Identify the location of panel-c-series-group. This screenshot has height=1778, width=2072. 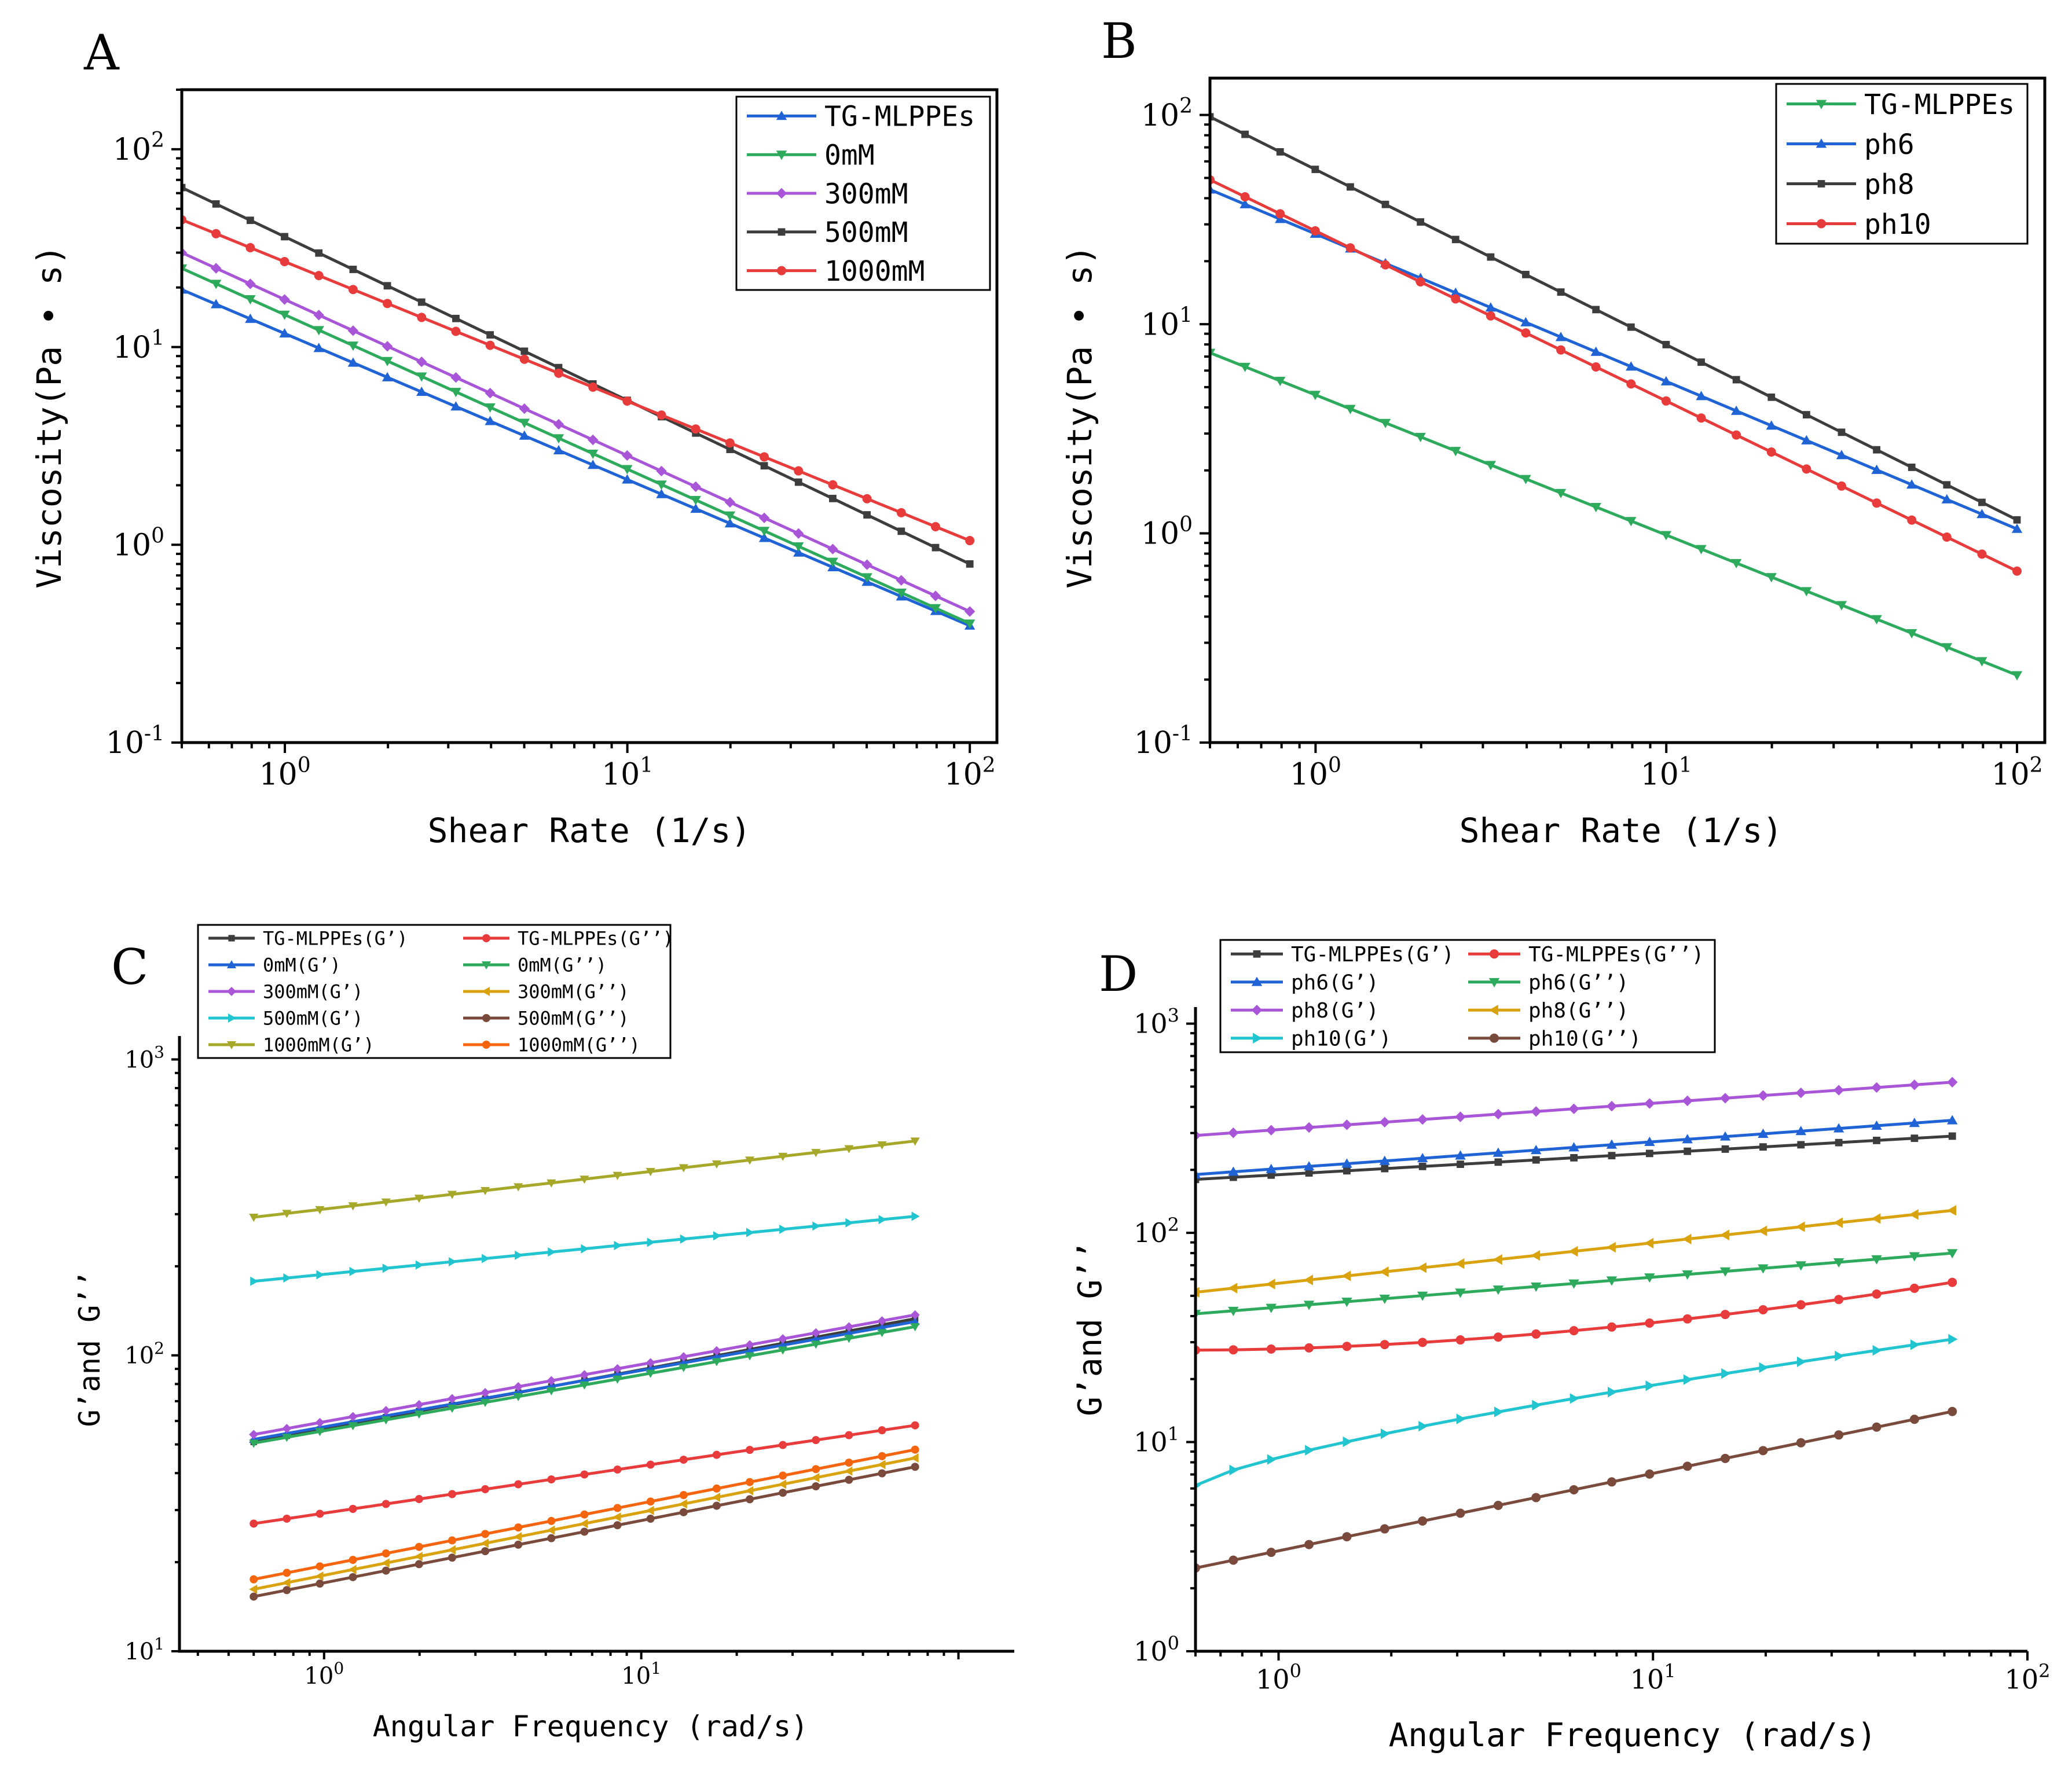
(584, 1369).